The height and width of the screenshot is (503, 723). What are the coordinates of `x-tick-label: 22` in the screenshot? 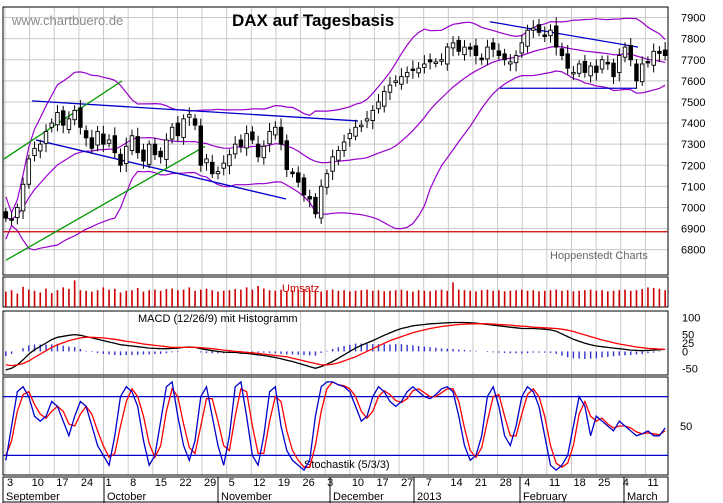 It's located at (185, 483).